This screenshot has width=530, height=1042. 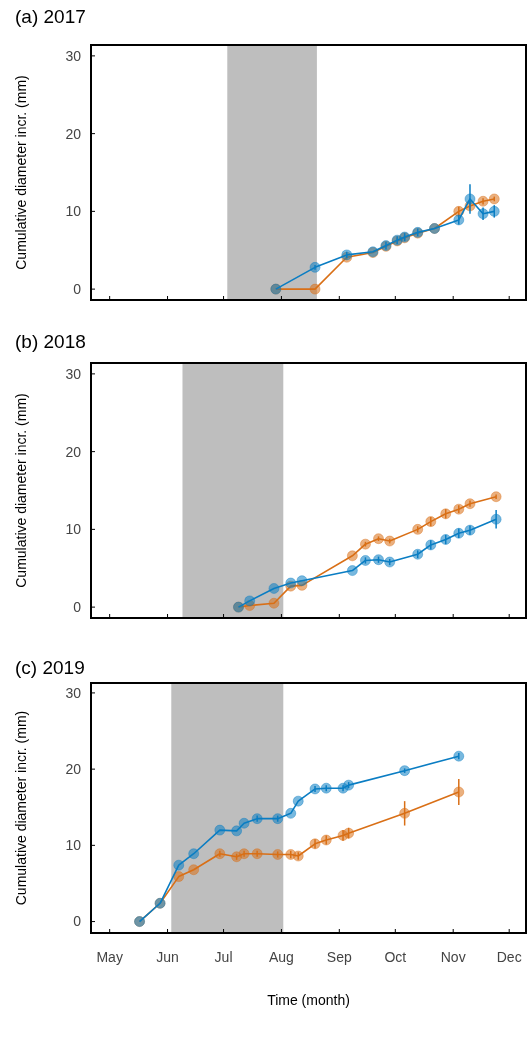 I want to click on x-tick-label: Jun, so click(x=167, y=957).